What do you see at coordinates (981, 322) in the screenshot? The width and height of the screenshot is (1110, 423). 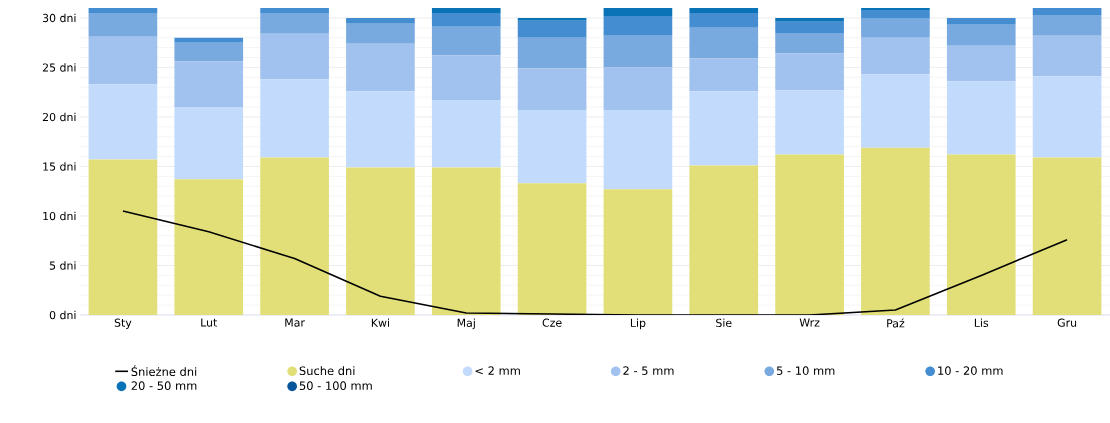 I see `x-tick-label: Lis` at bounding box center [981, 322].